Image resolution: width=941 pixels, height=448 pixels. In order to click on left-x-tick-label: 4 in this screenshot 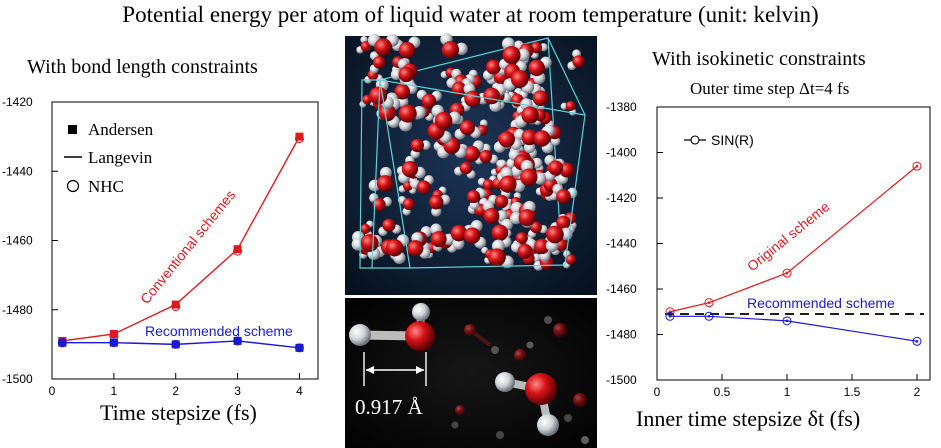, I will do `click(299, 391)`.